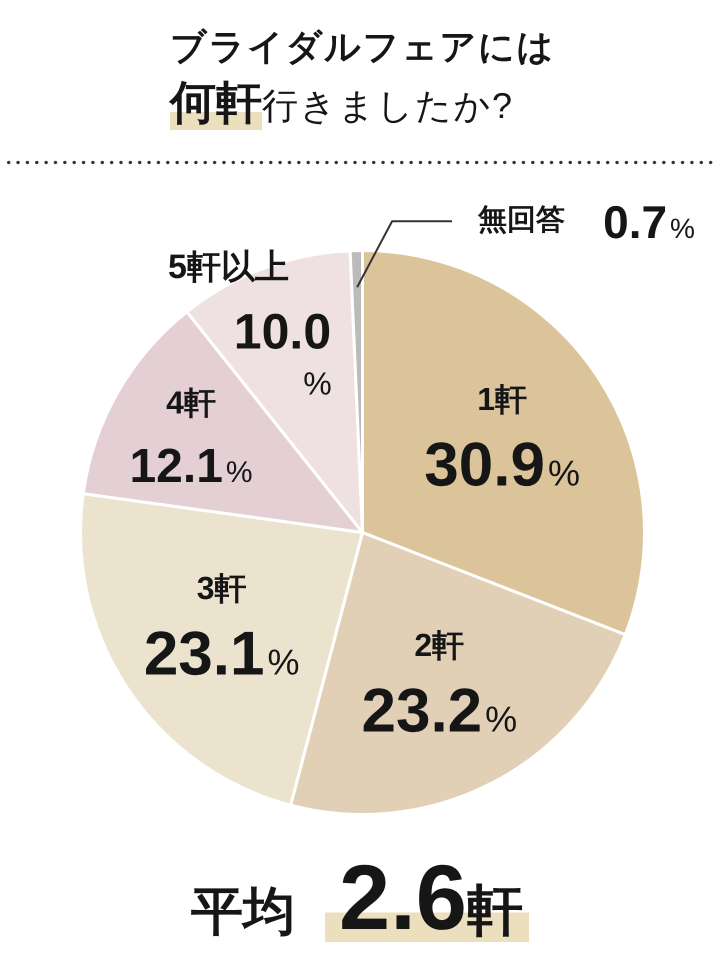 The width and height of the screenshot is (720, 961). Describe the element at coordinates (502, 398) in the screenshot. I see `slice-label: 1軒` at that location.